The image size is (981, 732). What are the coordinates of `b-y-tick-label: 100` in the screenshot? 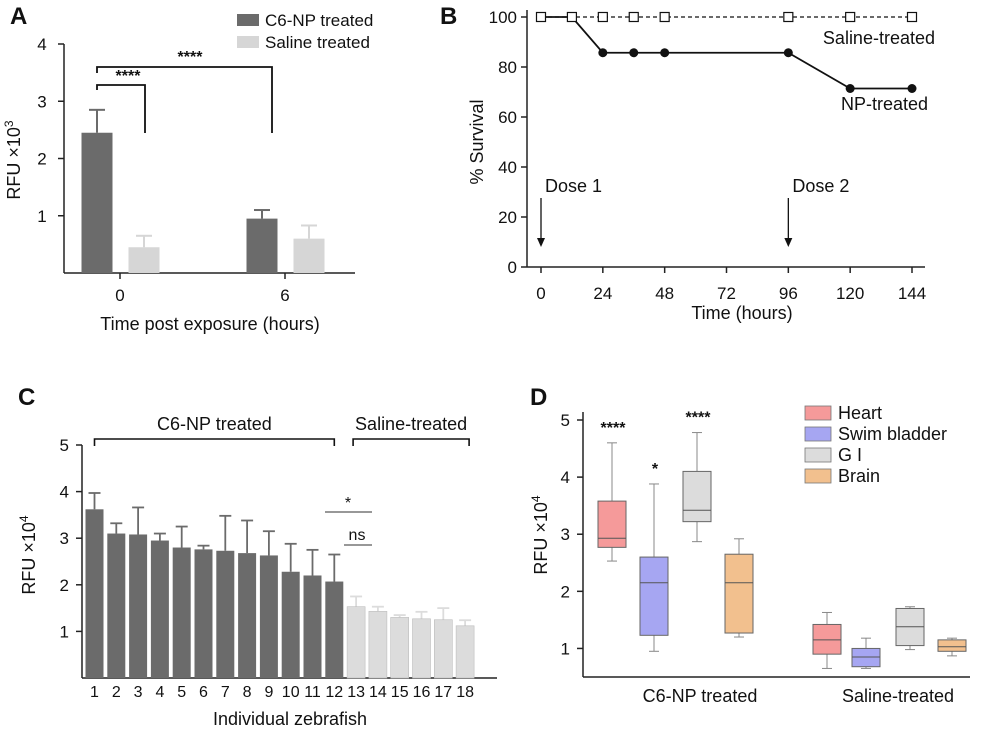 It's located at (503, 17).